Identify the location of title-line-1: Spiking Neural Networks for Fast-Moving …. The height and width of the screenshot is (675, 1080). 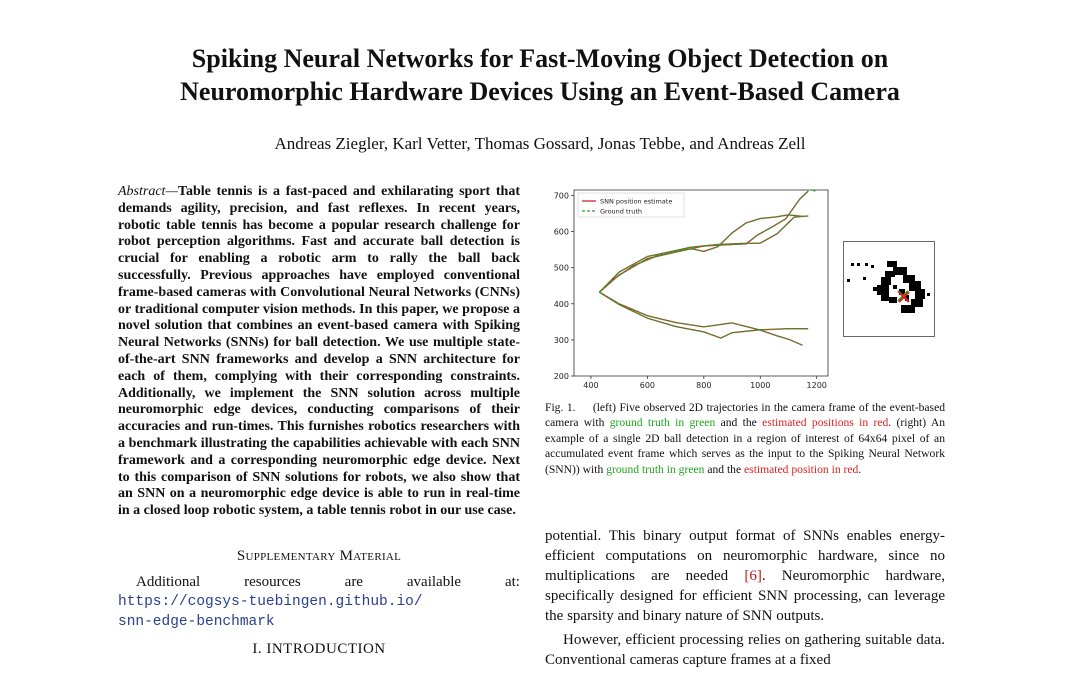
(540, 58).